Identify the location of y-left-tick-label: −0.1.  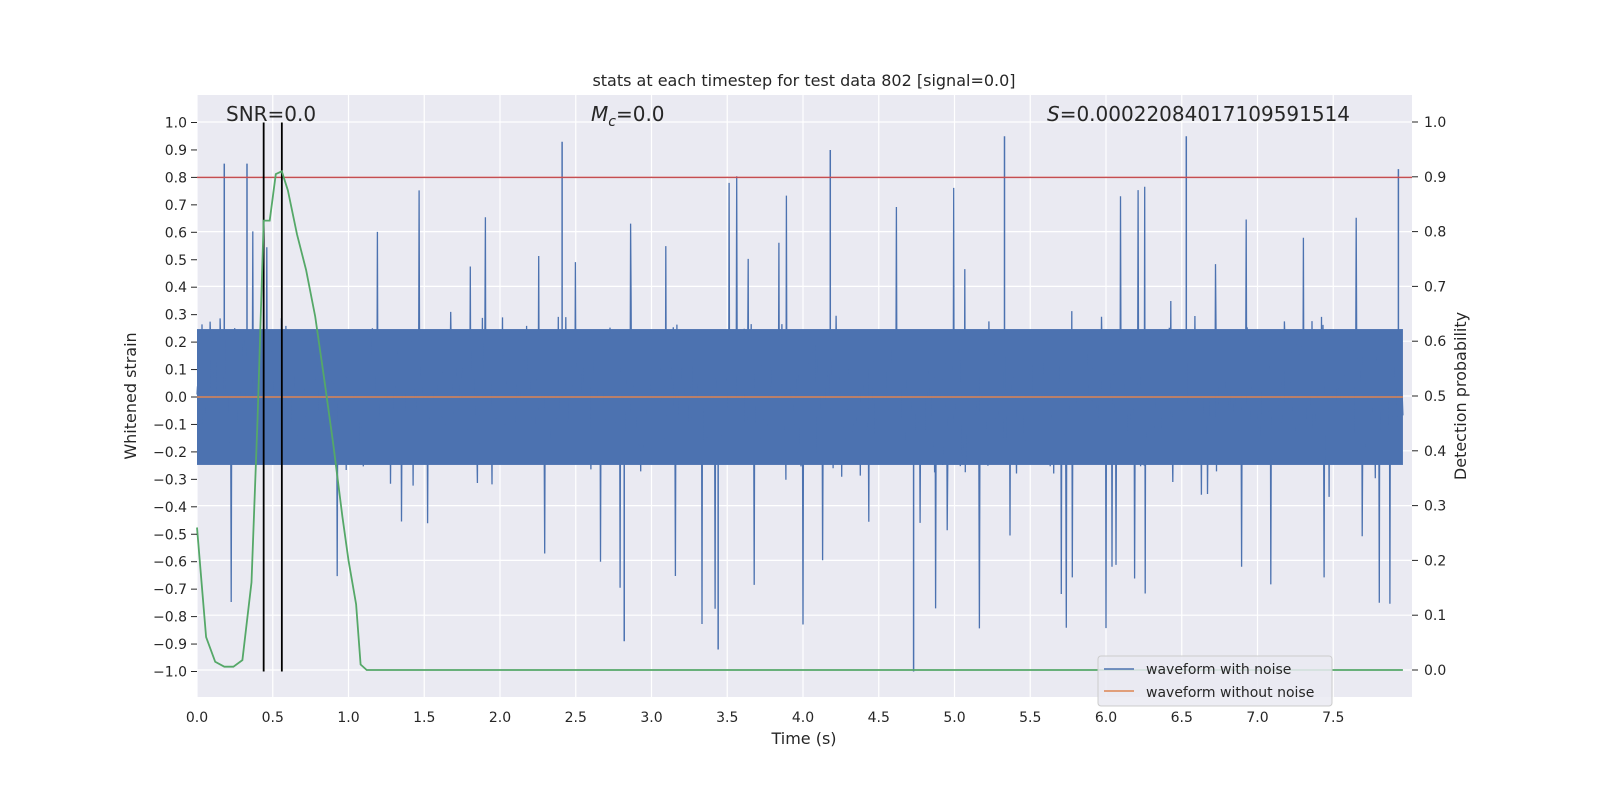
(170, 425).